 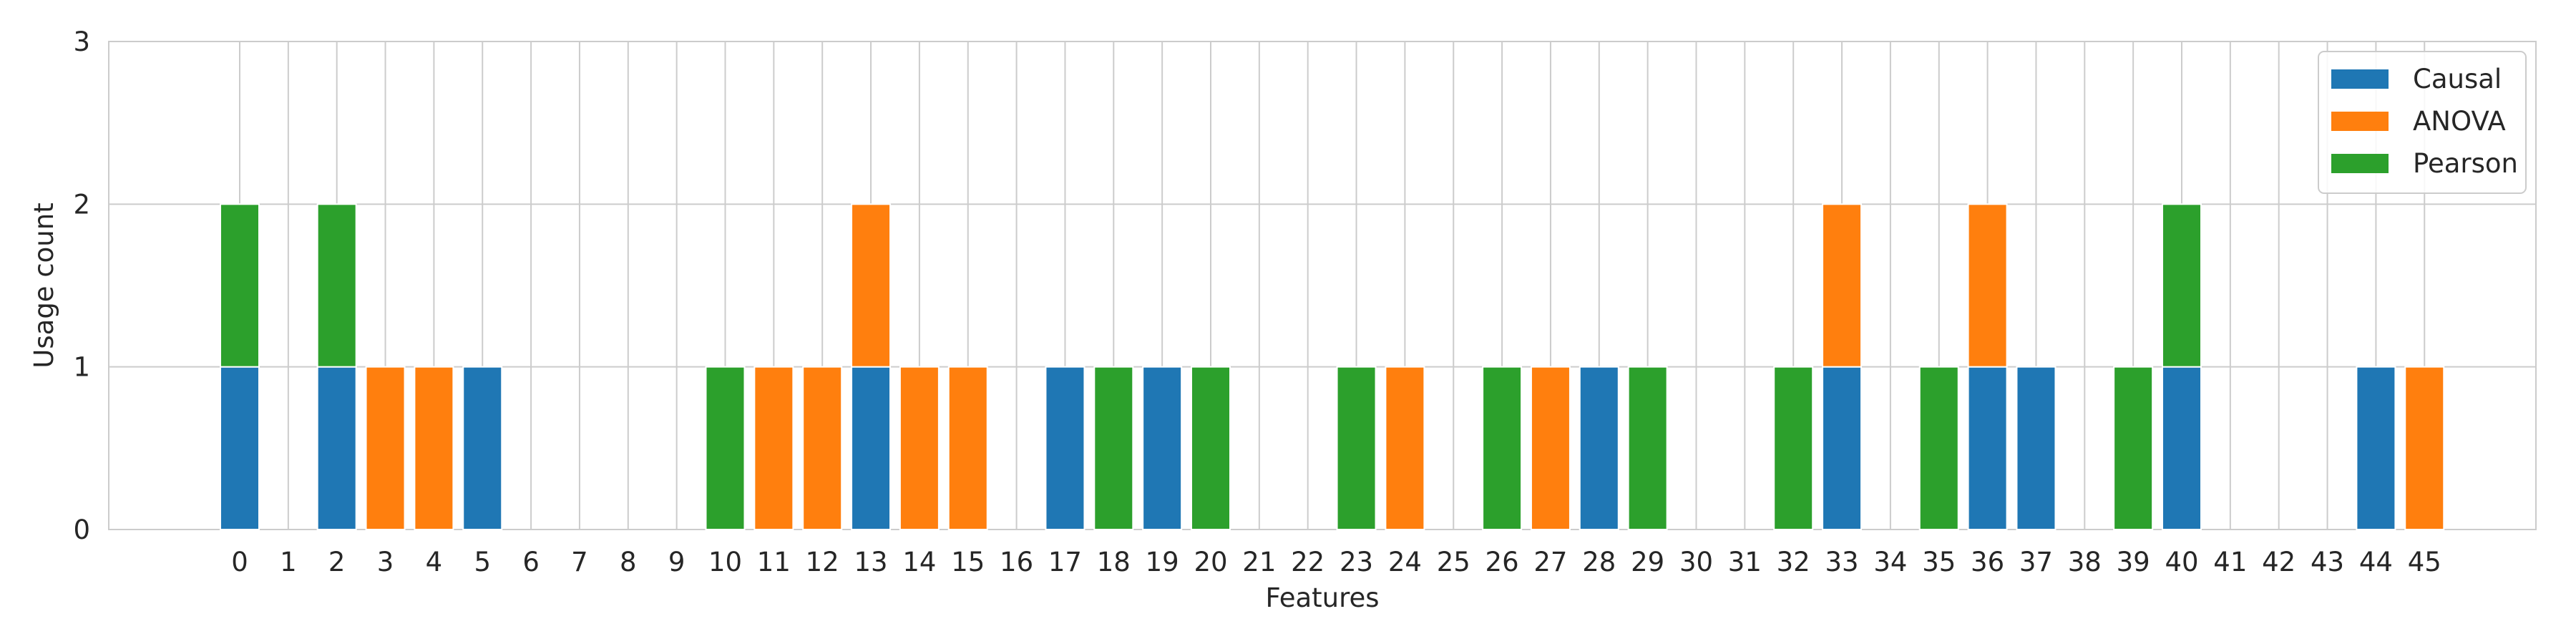 I want to click on x-tick-label: 32, so click(x=1793, y=562).